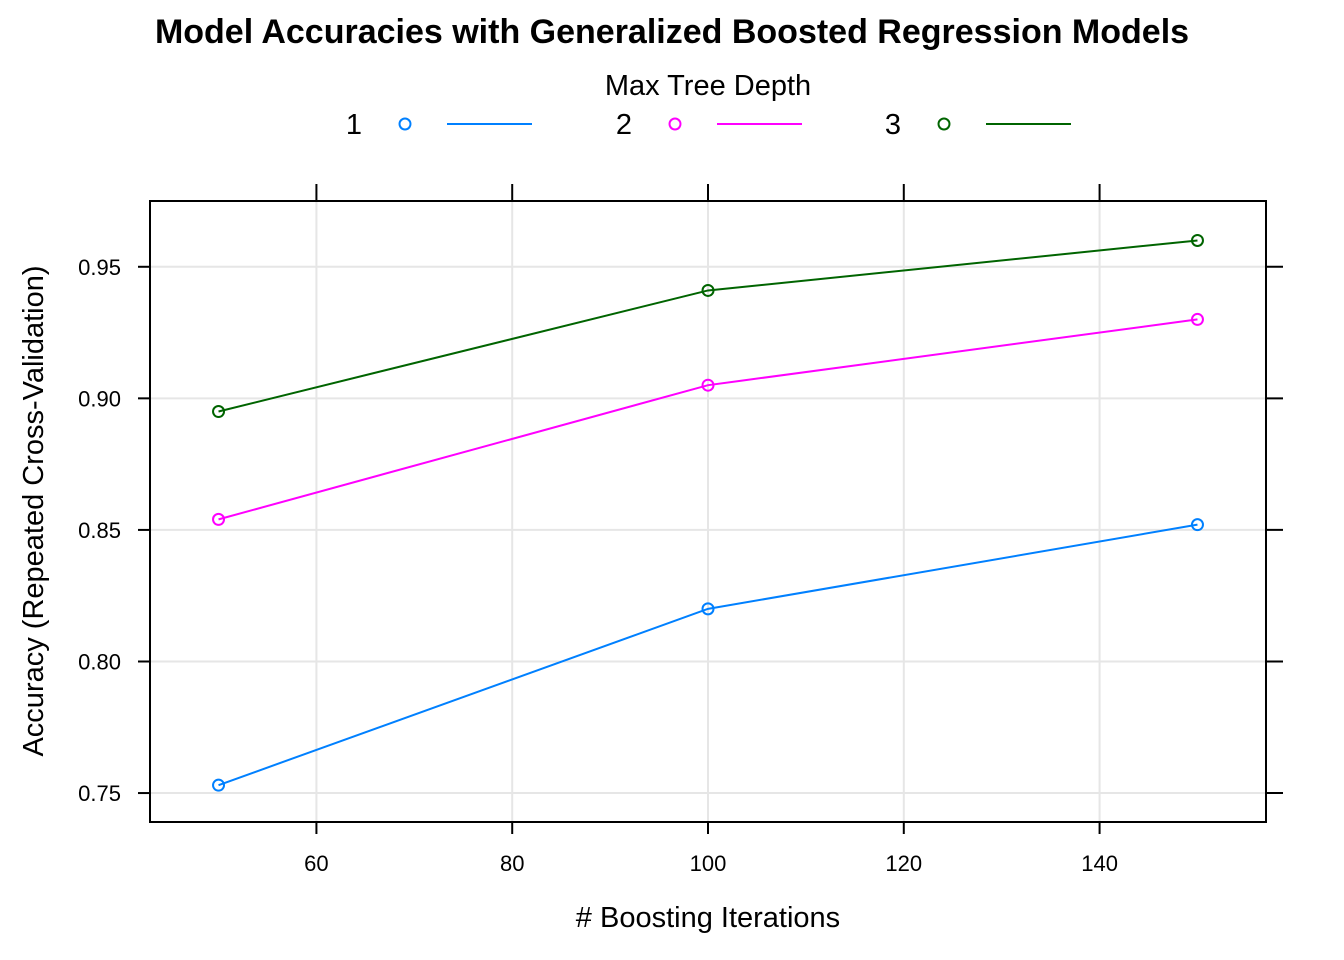 This screenshot has height=960, width=1344. Describe the element at coordinates (34, 510) in the screenshot. I see `y-axis-label: Accuracy (Repeated Cross-Validation)` at that location.